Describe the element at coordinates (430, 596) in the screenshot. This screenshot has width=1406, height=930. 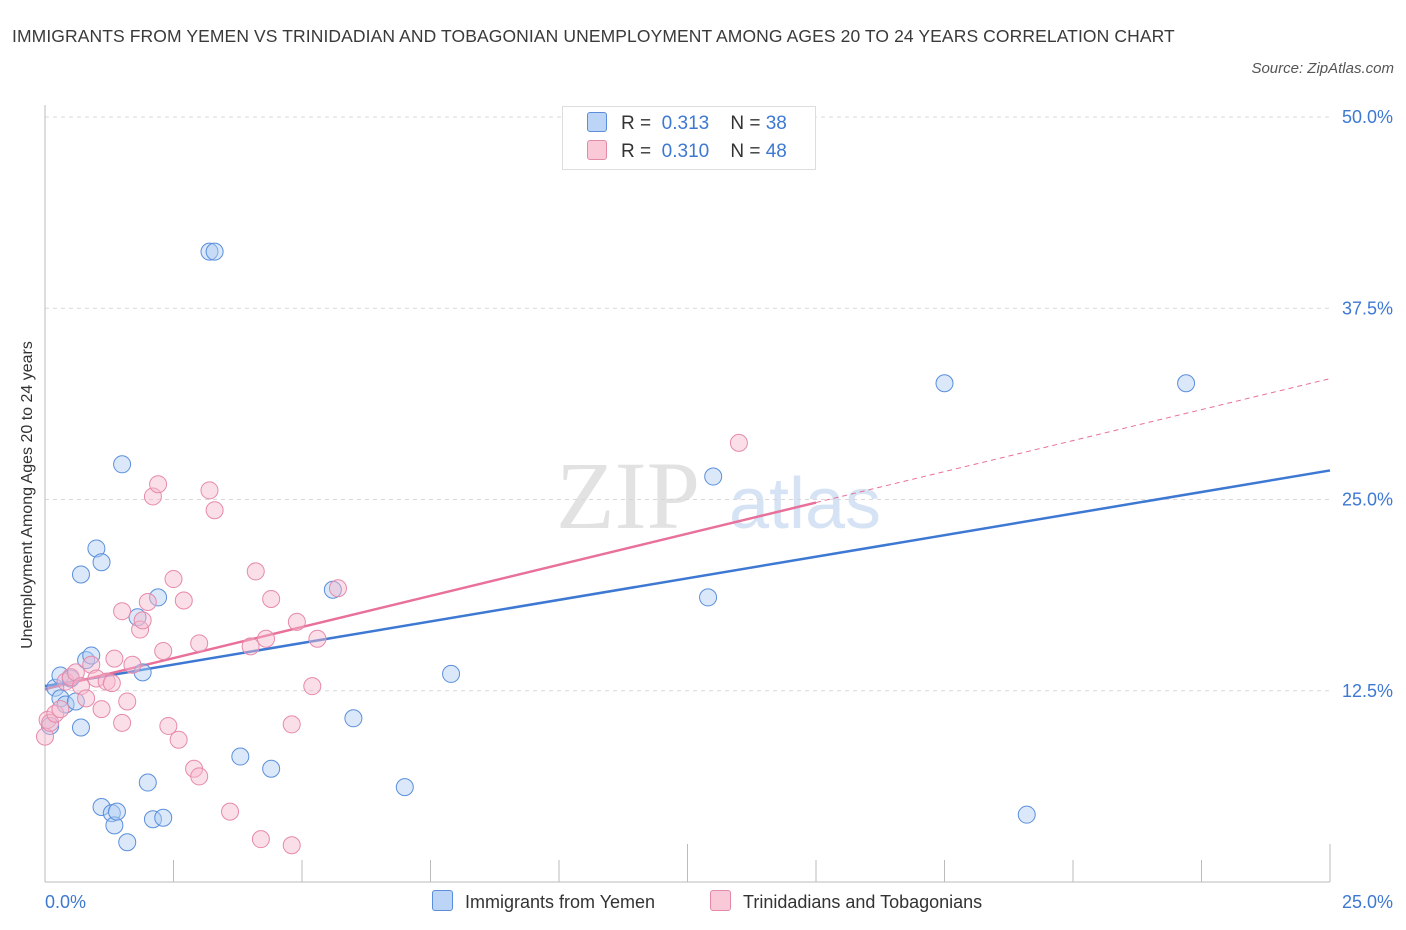
I see `trendline-trinidad` at that location.